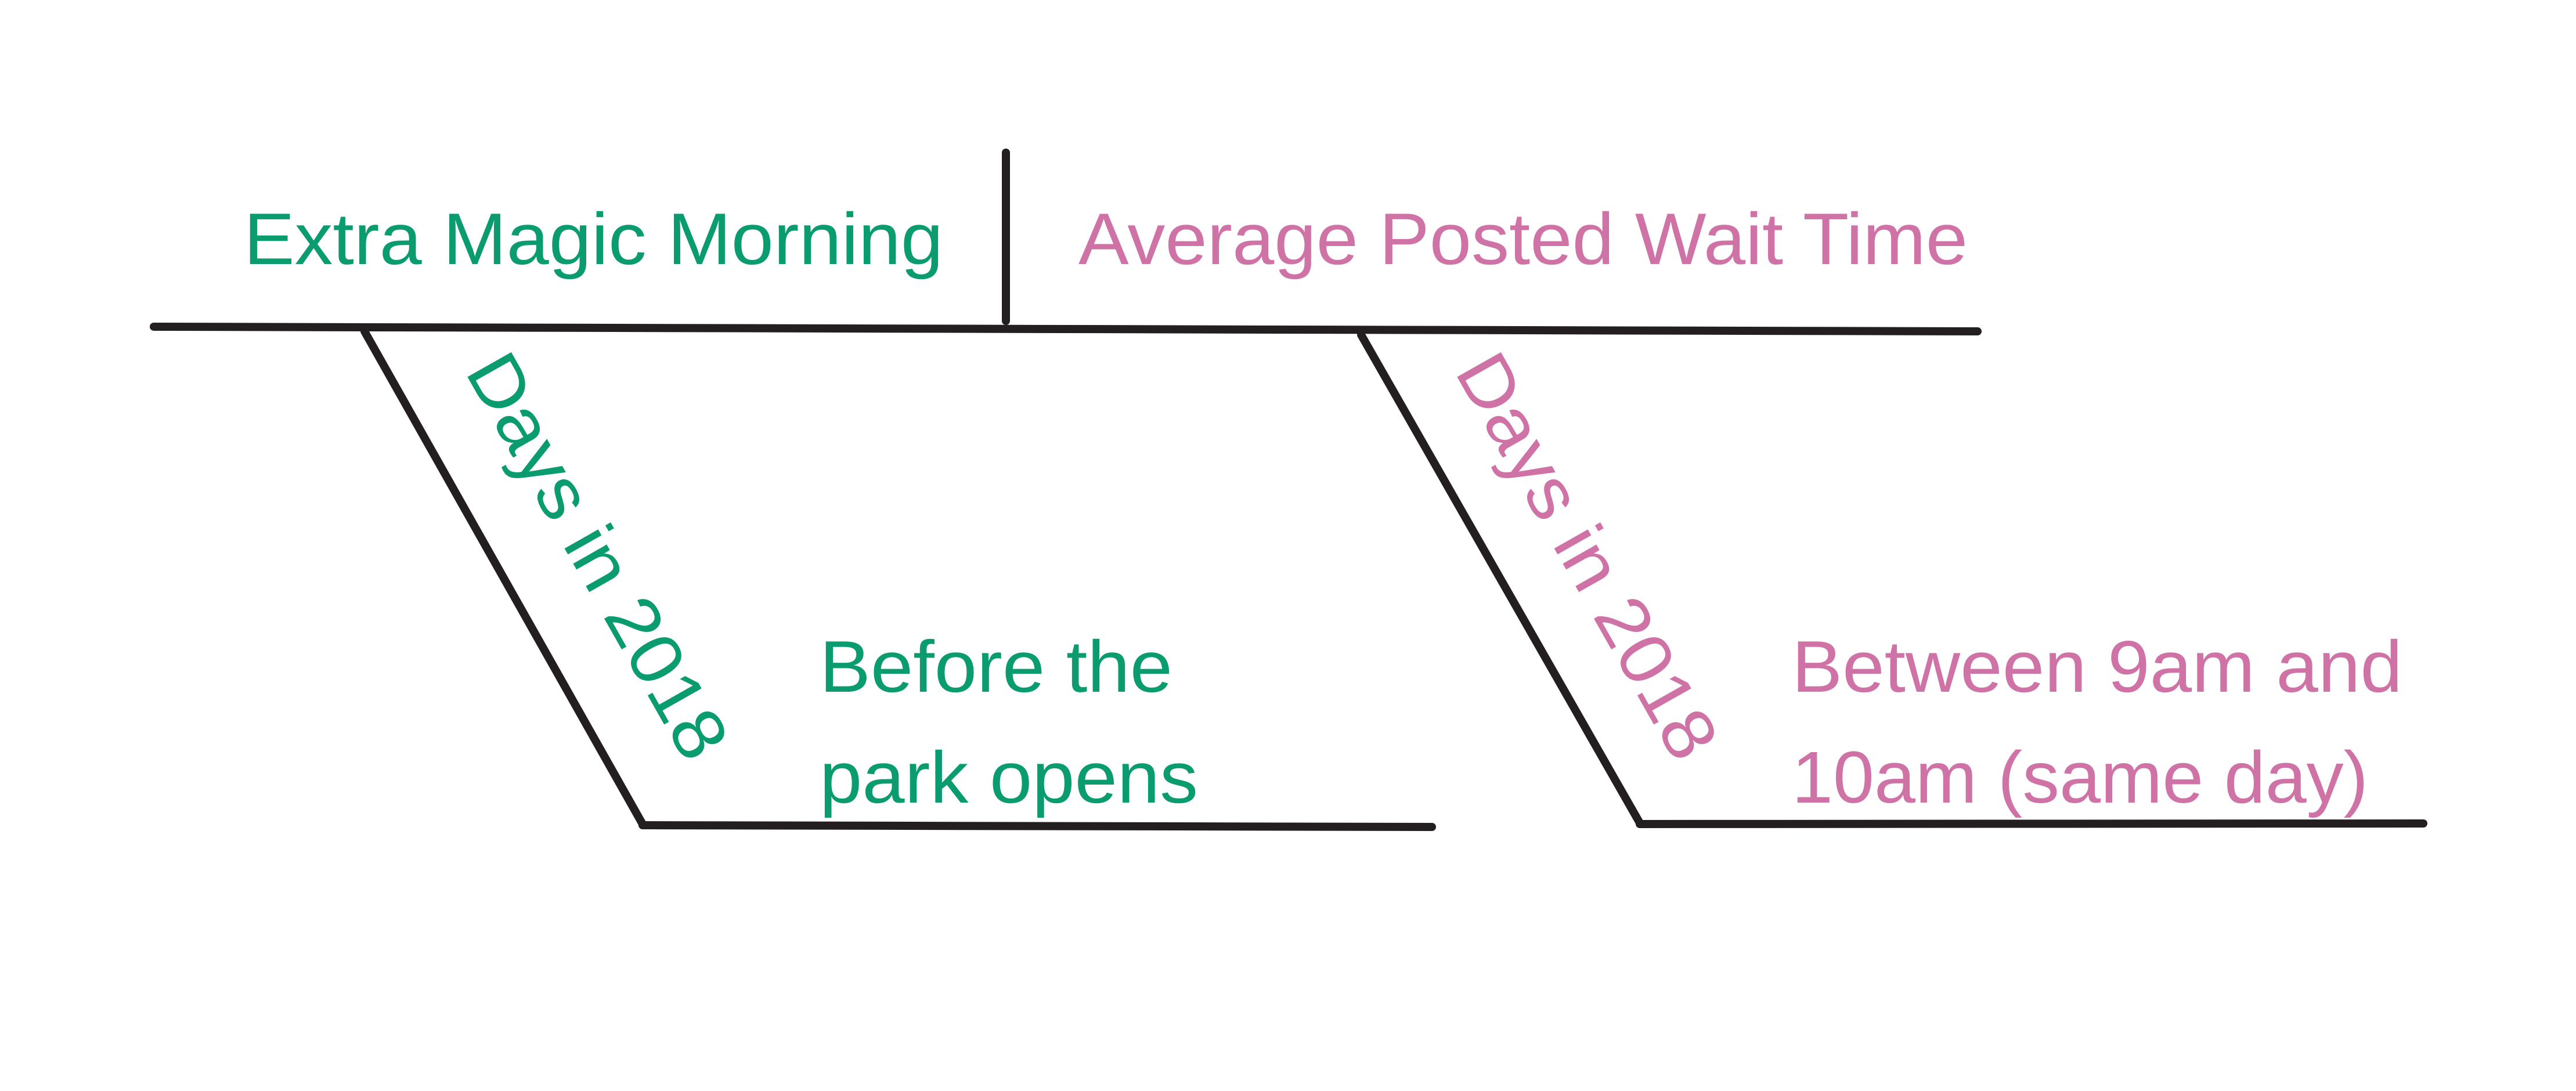 This screenshot has height=1091, width=2576. Describe the element at coordinates (1501, 579) in the screenshot. I see `right-slant-line` at that location.